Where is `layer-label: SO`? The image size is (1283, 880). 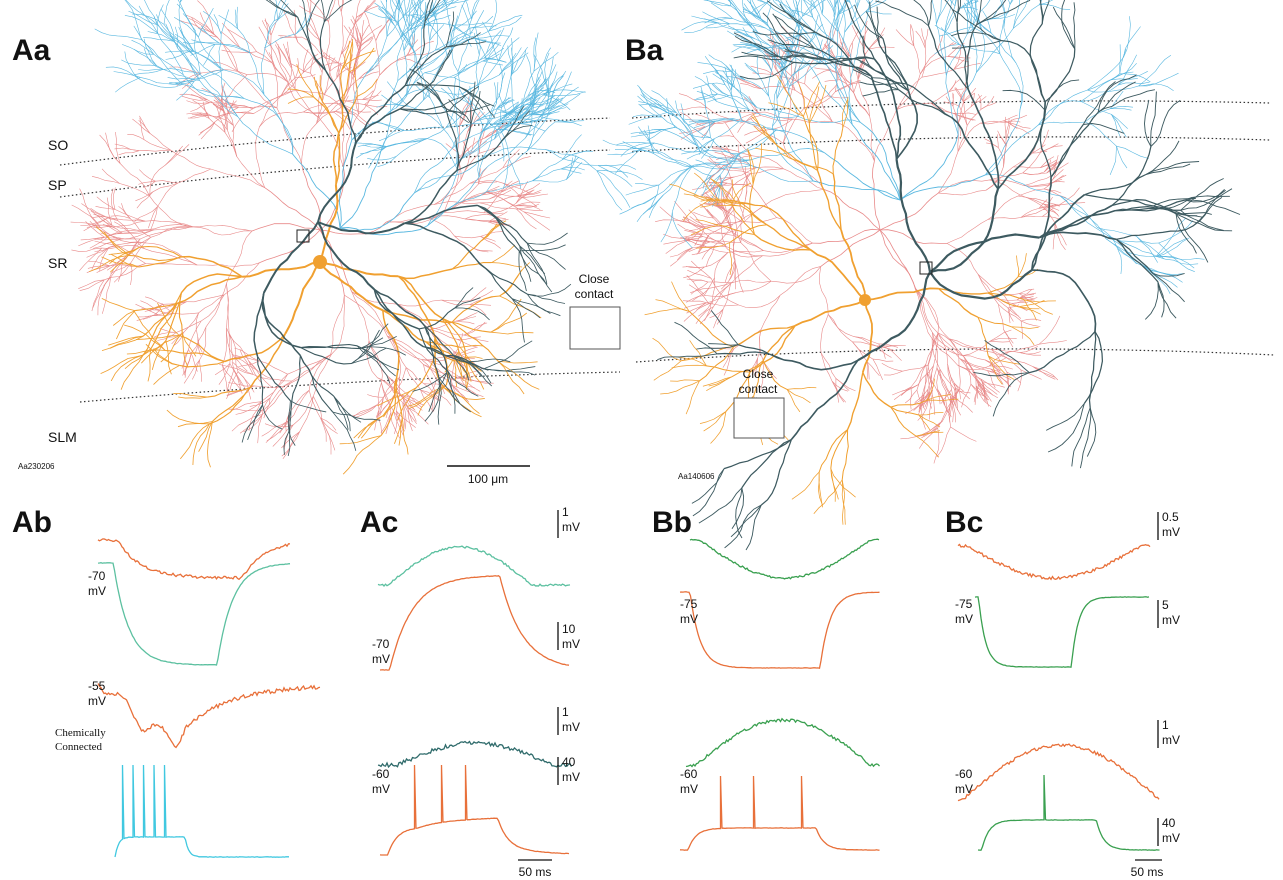
layer-label: SO is located at coordinates (58, 145).